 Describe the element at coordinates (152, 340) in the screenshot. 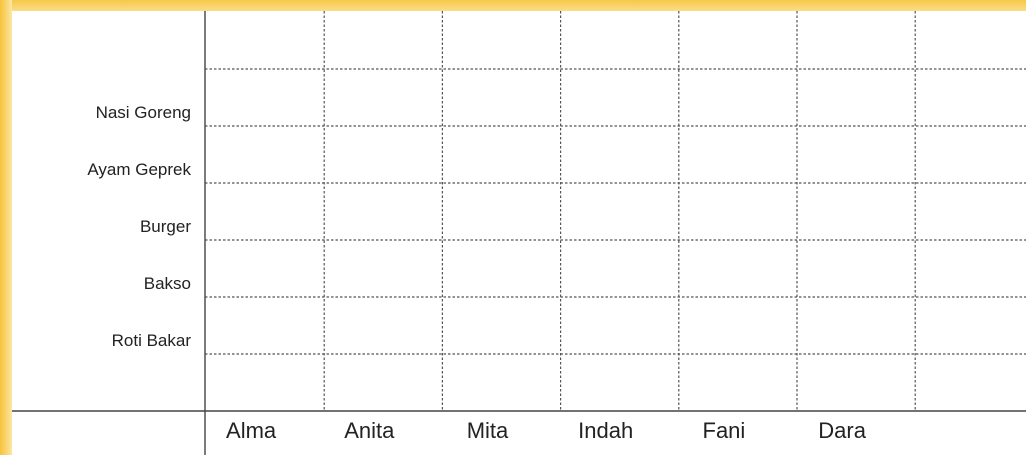

I see `y-tick-label: Roti Bakar` at that location.